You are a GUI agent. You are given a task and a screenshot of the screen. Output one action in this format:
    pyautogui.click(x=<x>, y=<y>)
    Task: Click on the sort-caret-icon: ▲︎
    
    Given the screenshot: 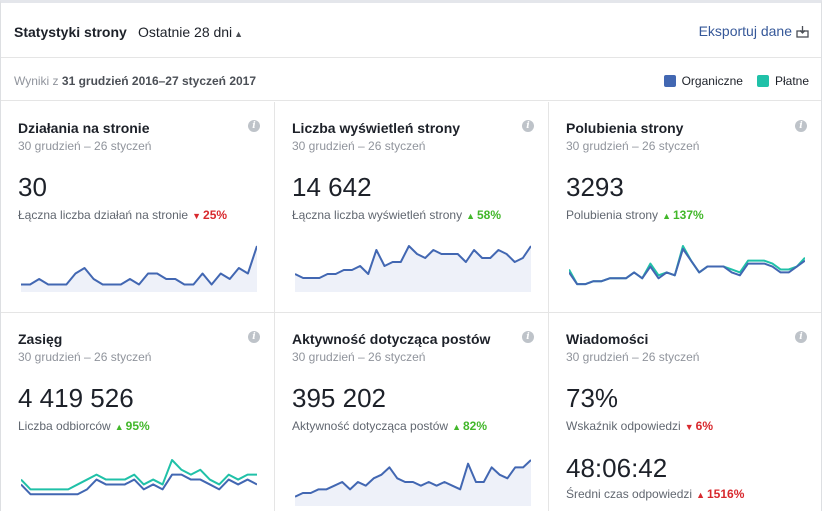 What is the action you would take?
    pyautogui.click(x=239, y=34)
    